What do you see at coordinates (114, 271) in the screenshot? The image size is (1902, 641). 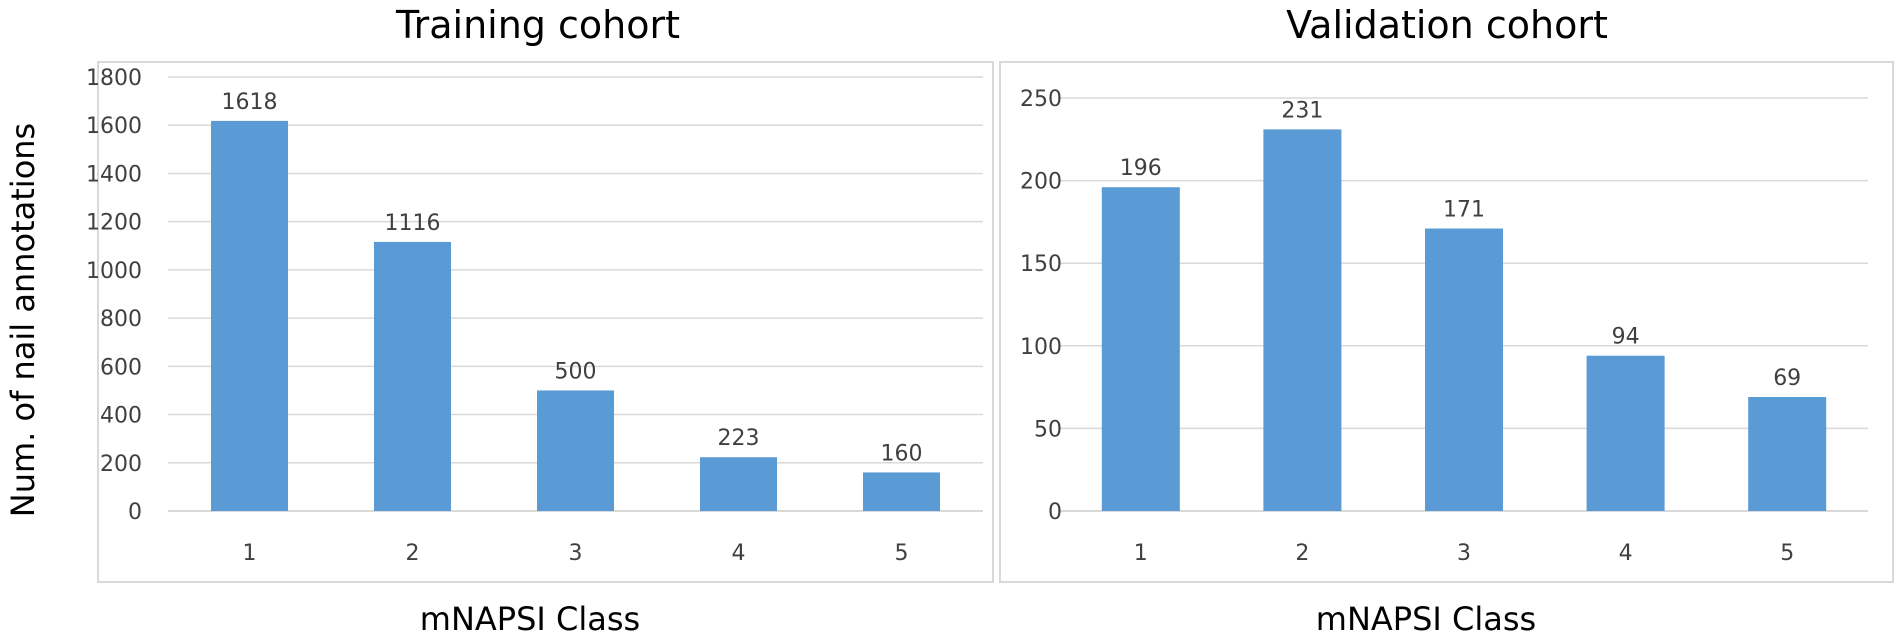 I see `training-y-tick-label: 1000` at bounding box center [114, 271].